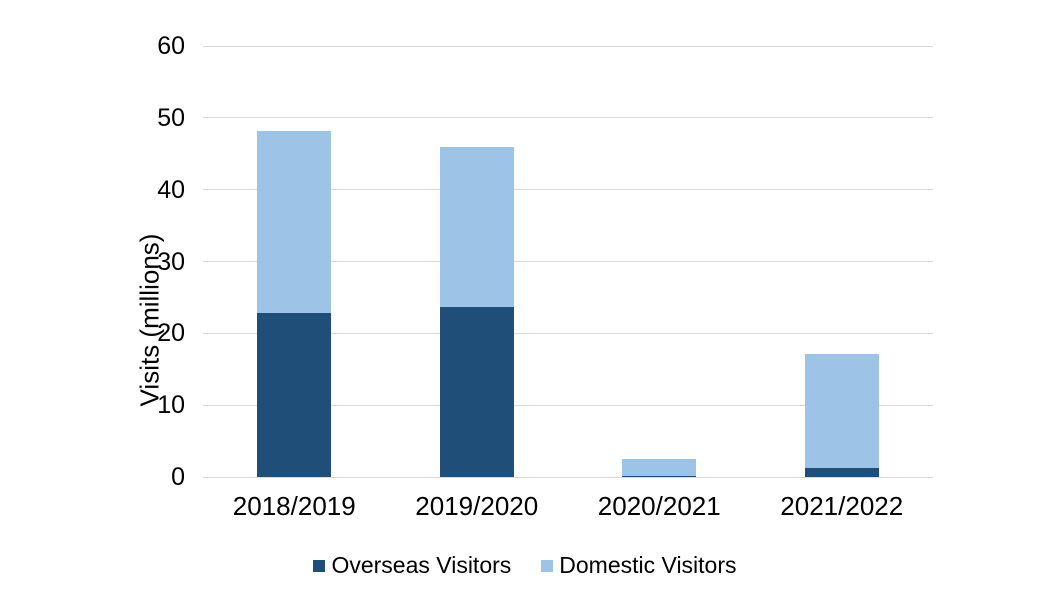 The height and width of the screenshot is (600, 1050). I want to click on y-tick-label: 30, so click(171, 261).